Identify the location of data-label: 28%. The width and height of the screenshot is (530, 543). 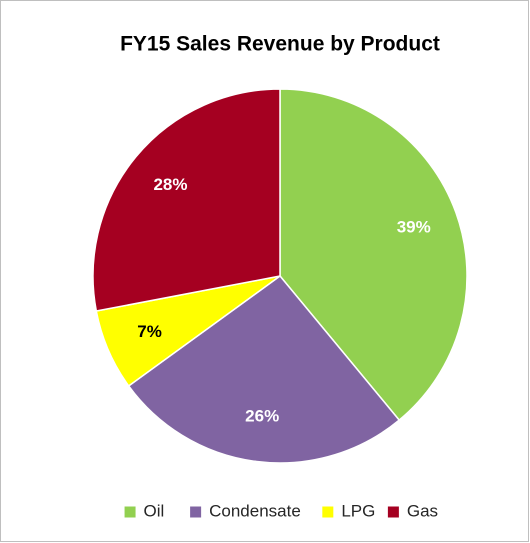
(170, 184).